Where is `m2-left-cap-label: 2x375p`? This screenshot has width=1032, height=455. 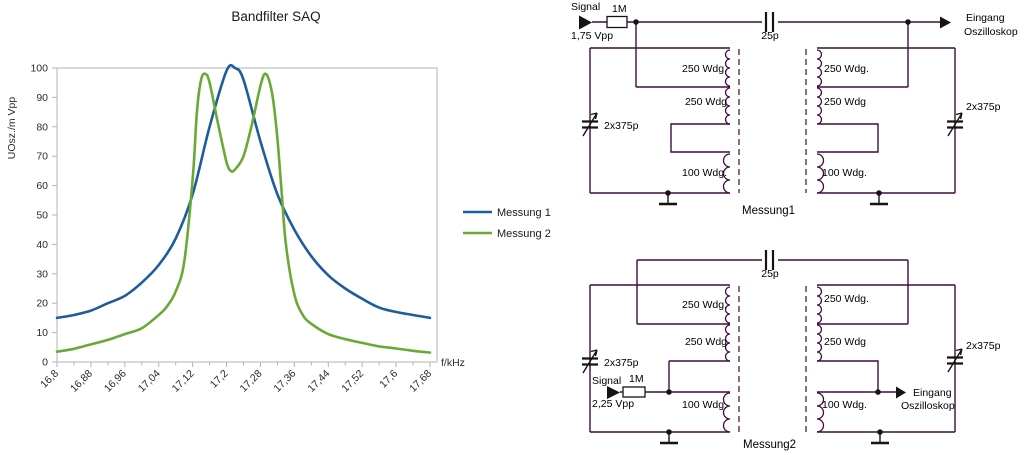 m2-left-cap-label: 2x375p is located at coordinates (621, 363).